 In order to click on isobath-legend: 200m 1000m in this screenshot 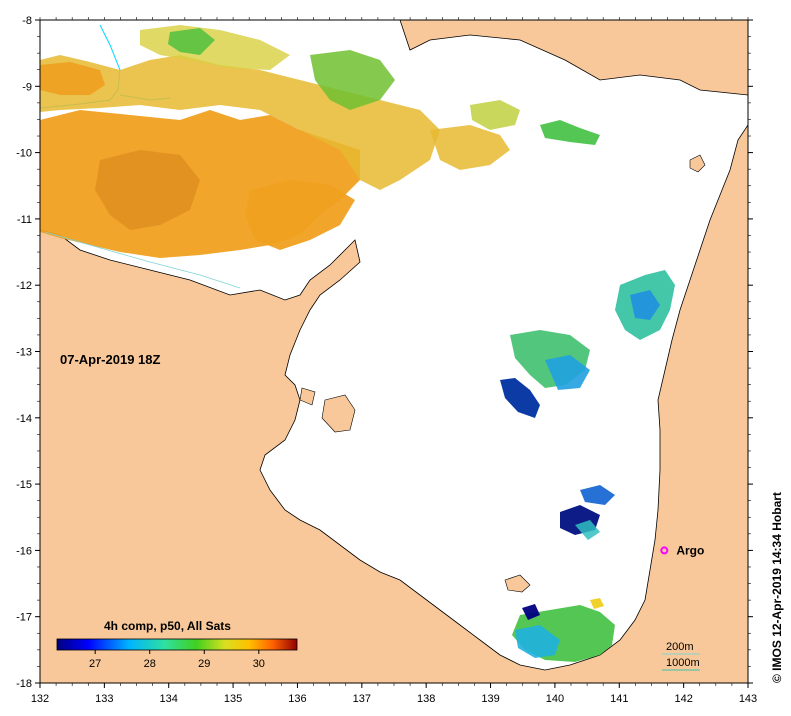, I will do `click(681, 656)`.